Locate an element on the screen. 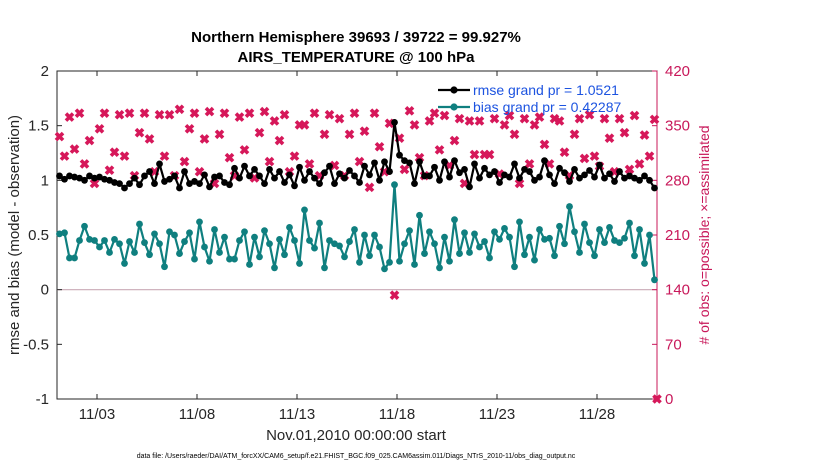  y-tick-label: 0 is located at coordinates (45, 290).